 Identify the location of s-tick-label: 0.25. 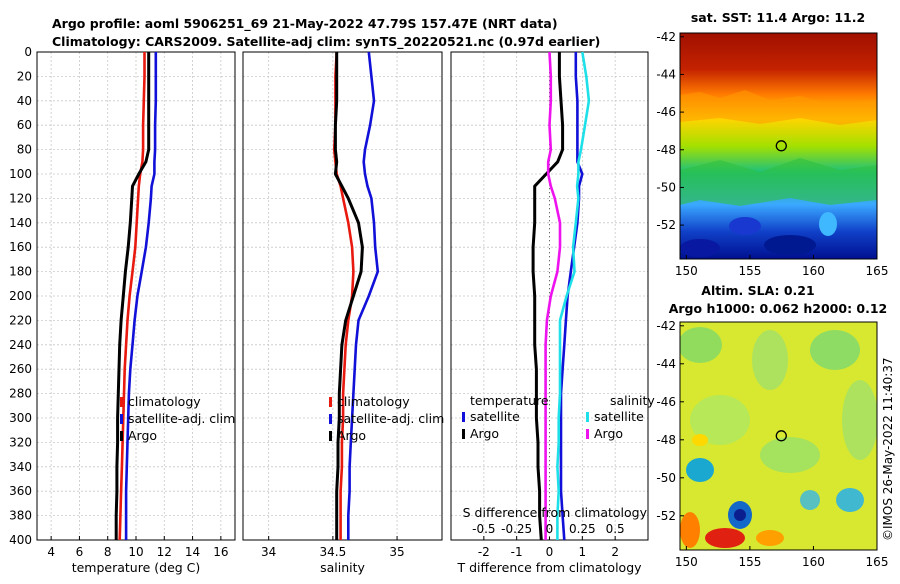
(582, 529).